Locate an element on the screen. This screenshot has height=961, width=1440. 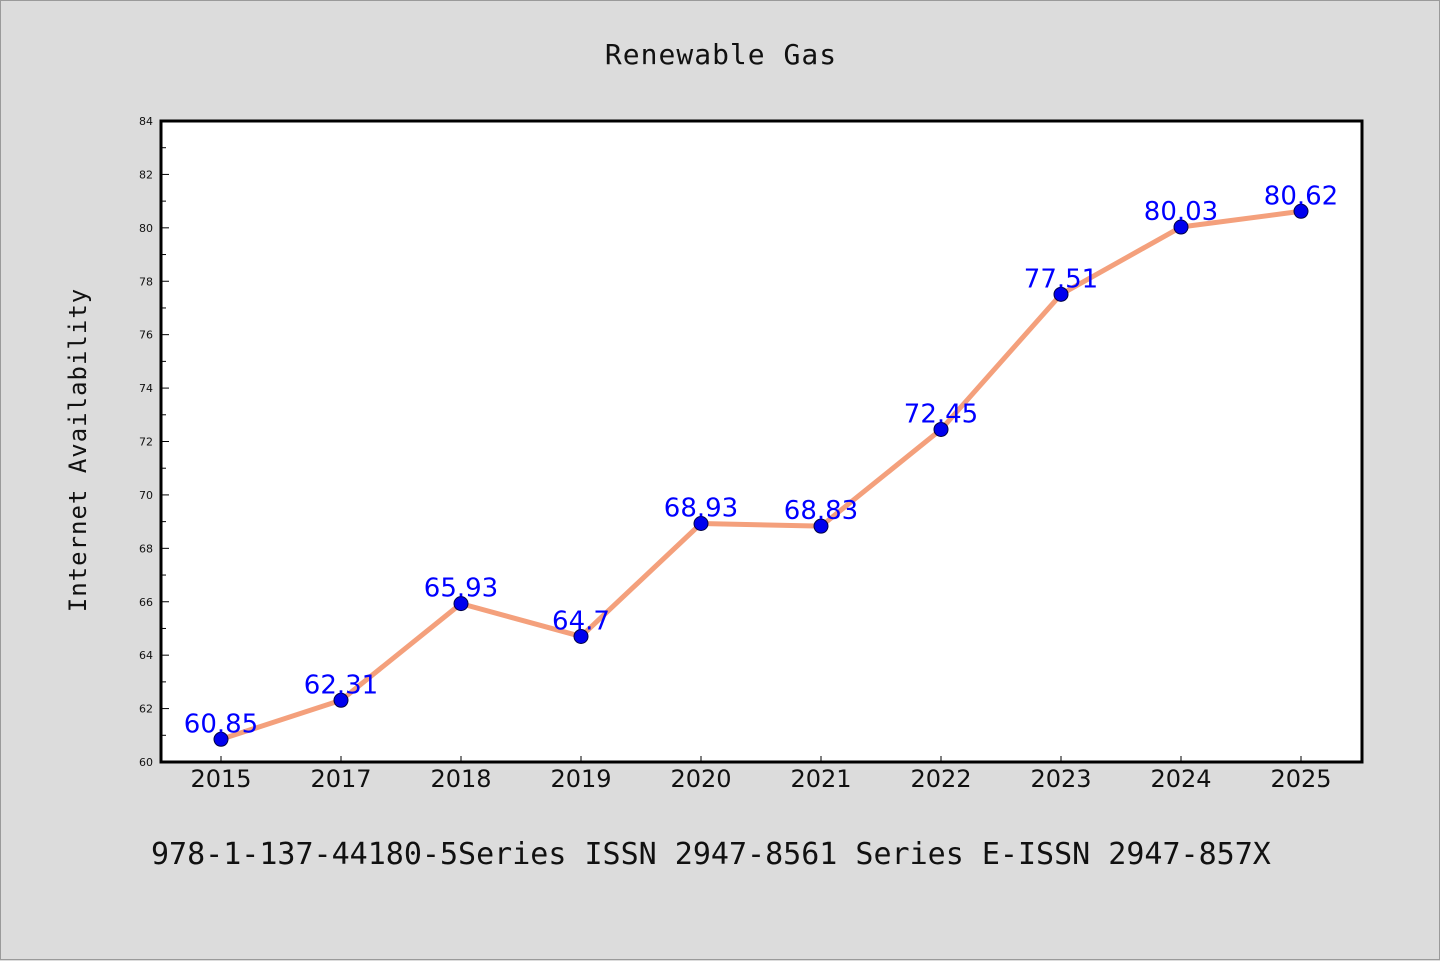
x-tick-label: 2018 is located at coordinates (460, 779).